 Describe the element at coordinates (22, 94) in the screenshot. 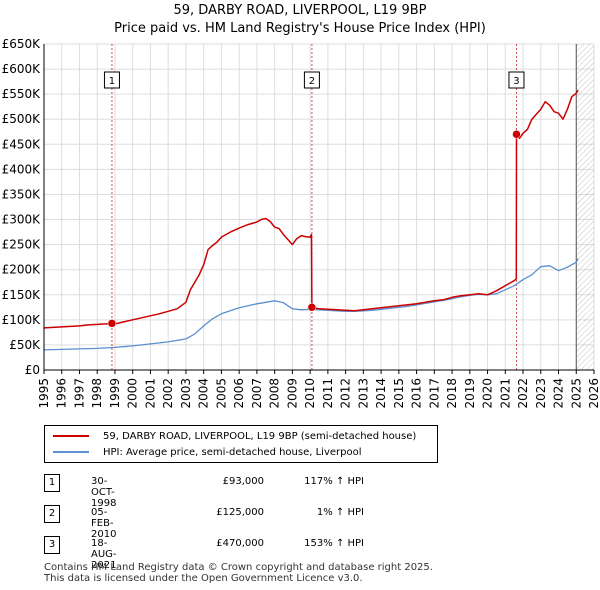

I see `y-tick-label: £550K` at that location.